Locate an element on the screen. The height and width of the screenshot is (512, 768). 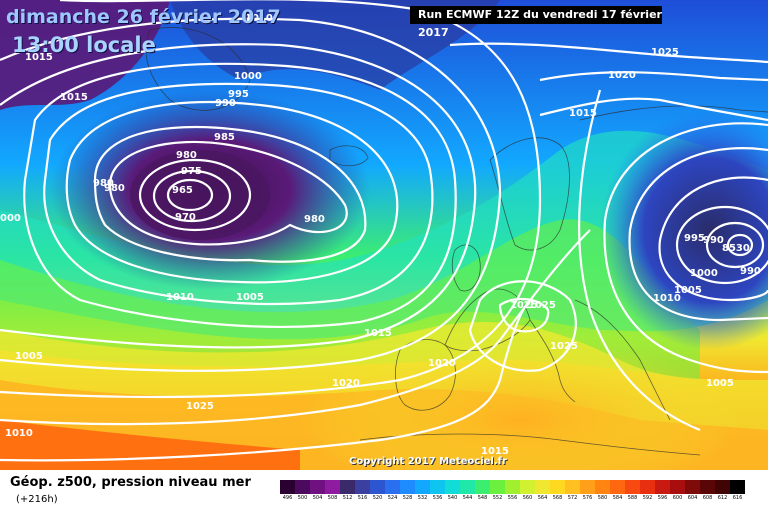
legend-cell: 568 is located at coordinates (557, 490).